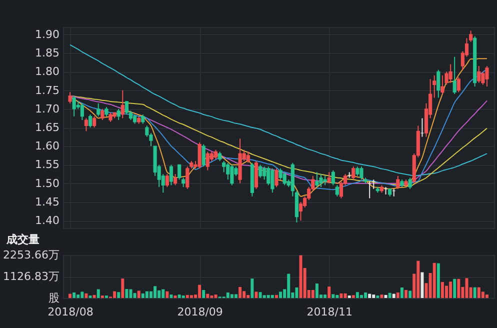 The height and width of the screenshot is (328, 497). I want to click on y-tick-label: 1.80, so click(47, 71).